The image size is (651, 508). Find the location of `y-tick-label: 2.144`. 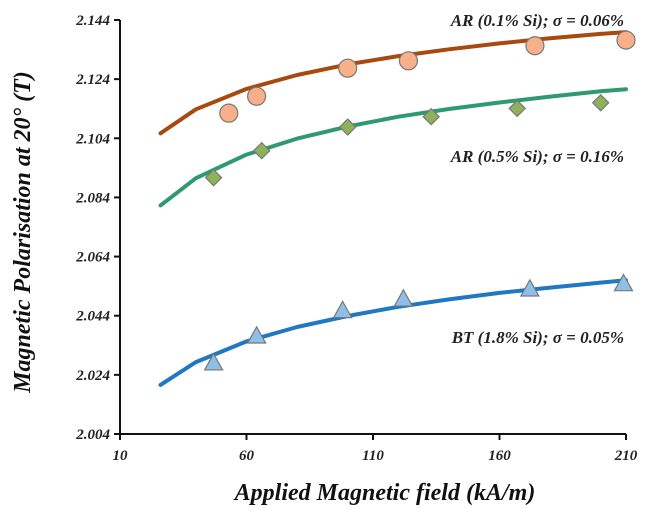

y-tick-label: 2.144 is located at coordinates (92, 21).